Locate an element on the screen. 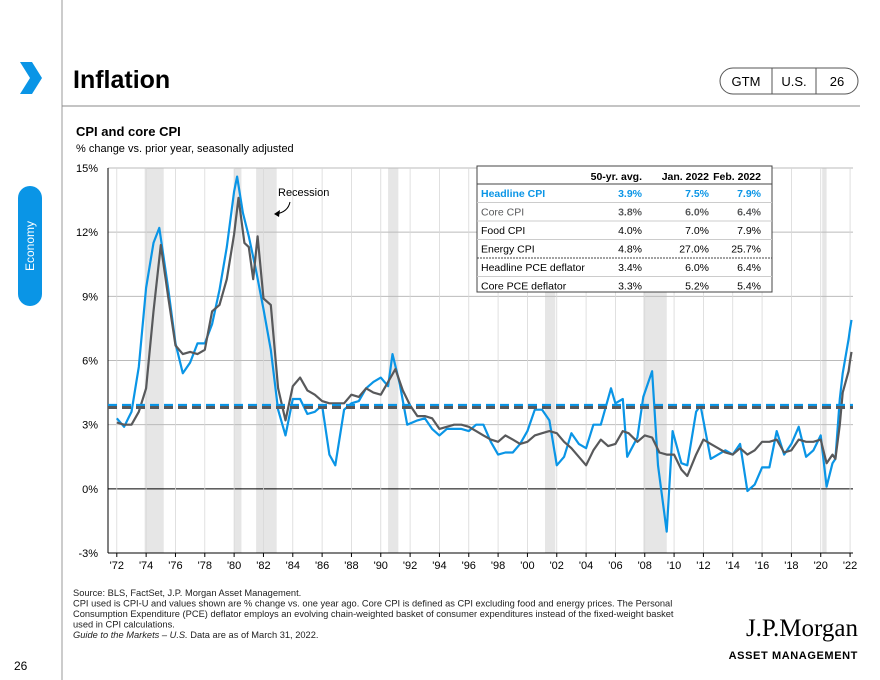 This screenshot has width=880, height=680. x-tick-label: '76 is located at coordinates (175, 566).